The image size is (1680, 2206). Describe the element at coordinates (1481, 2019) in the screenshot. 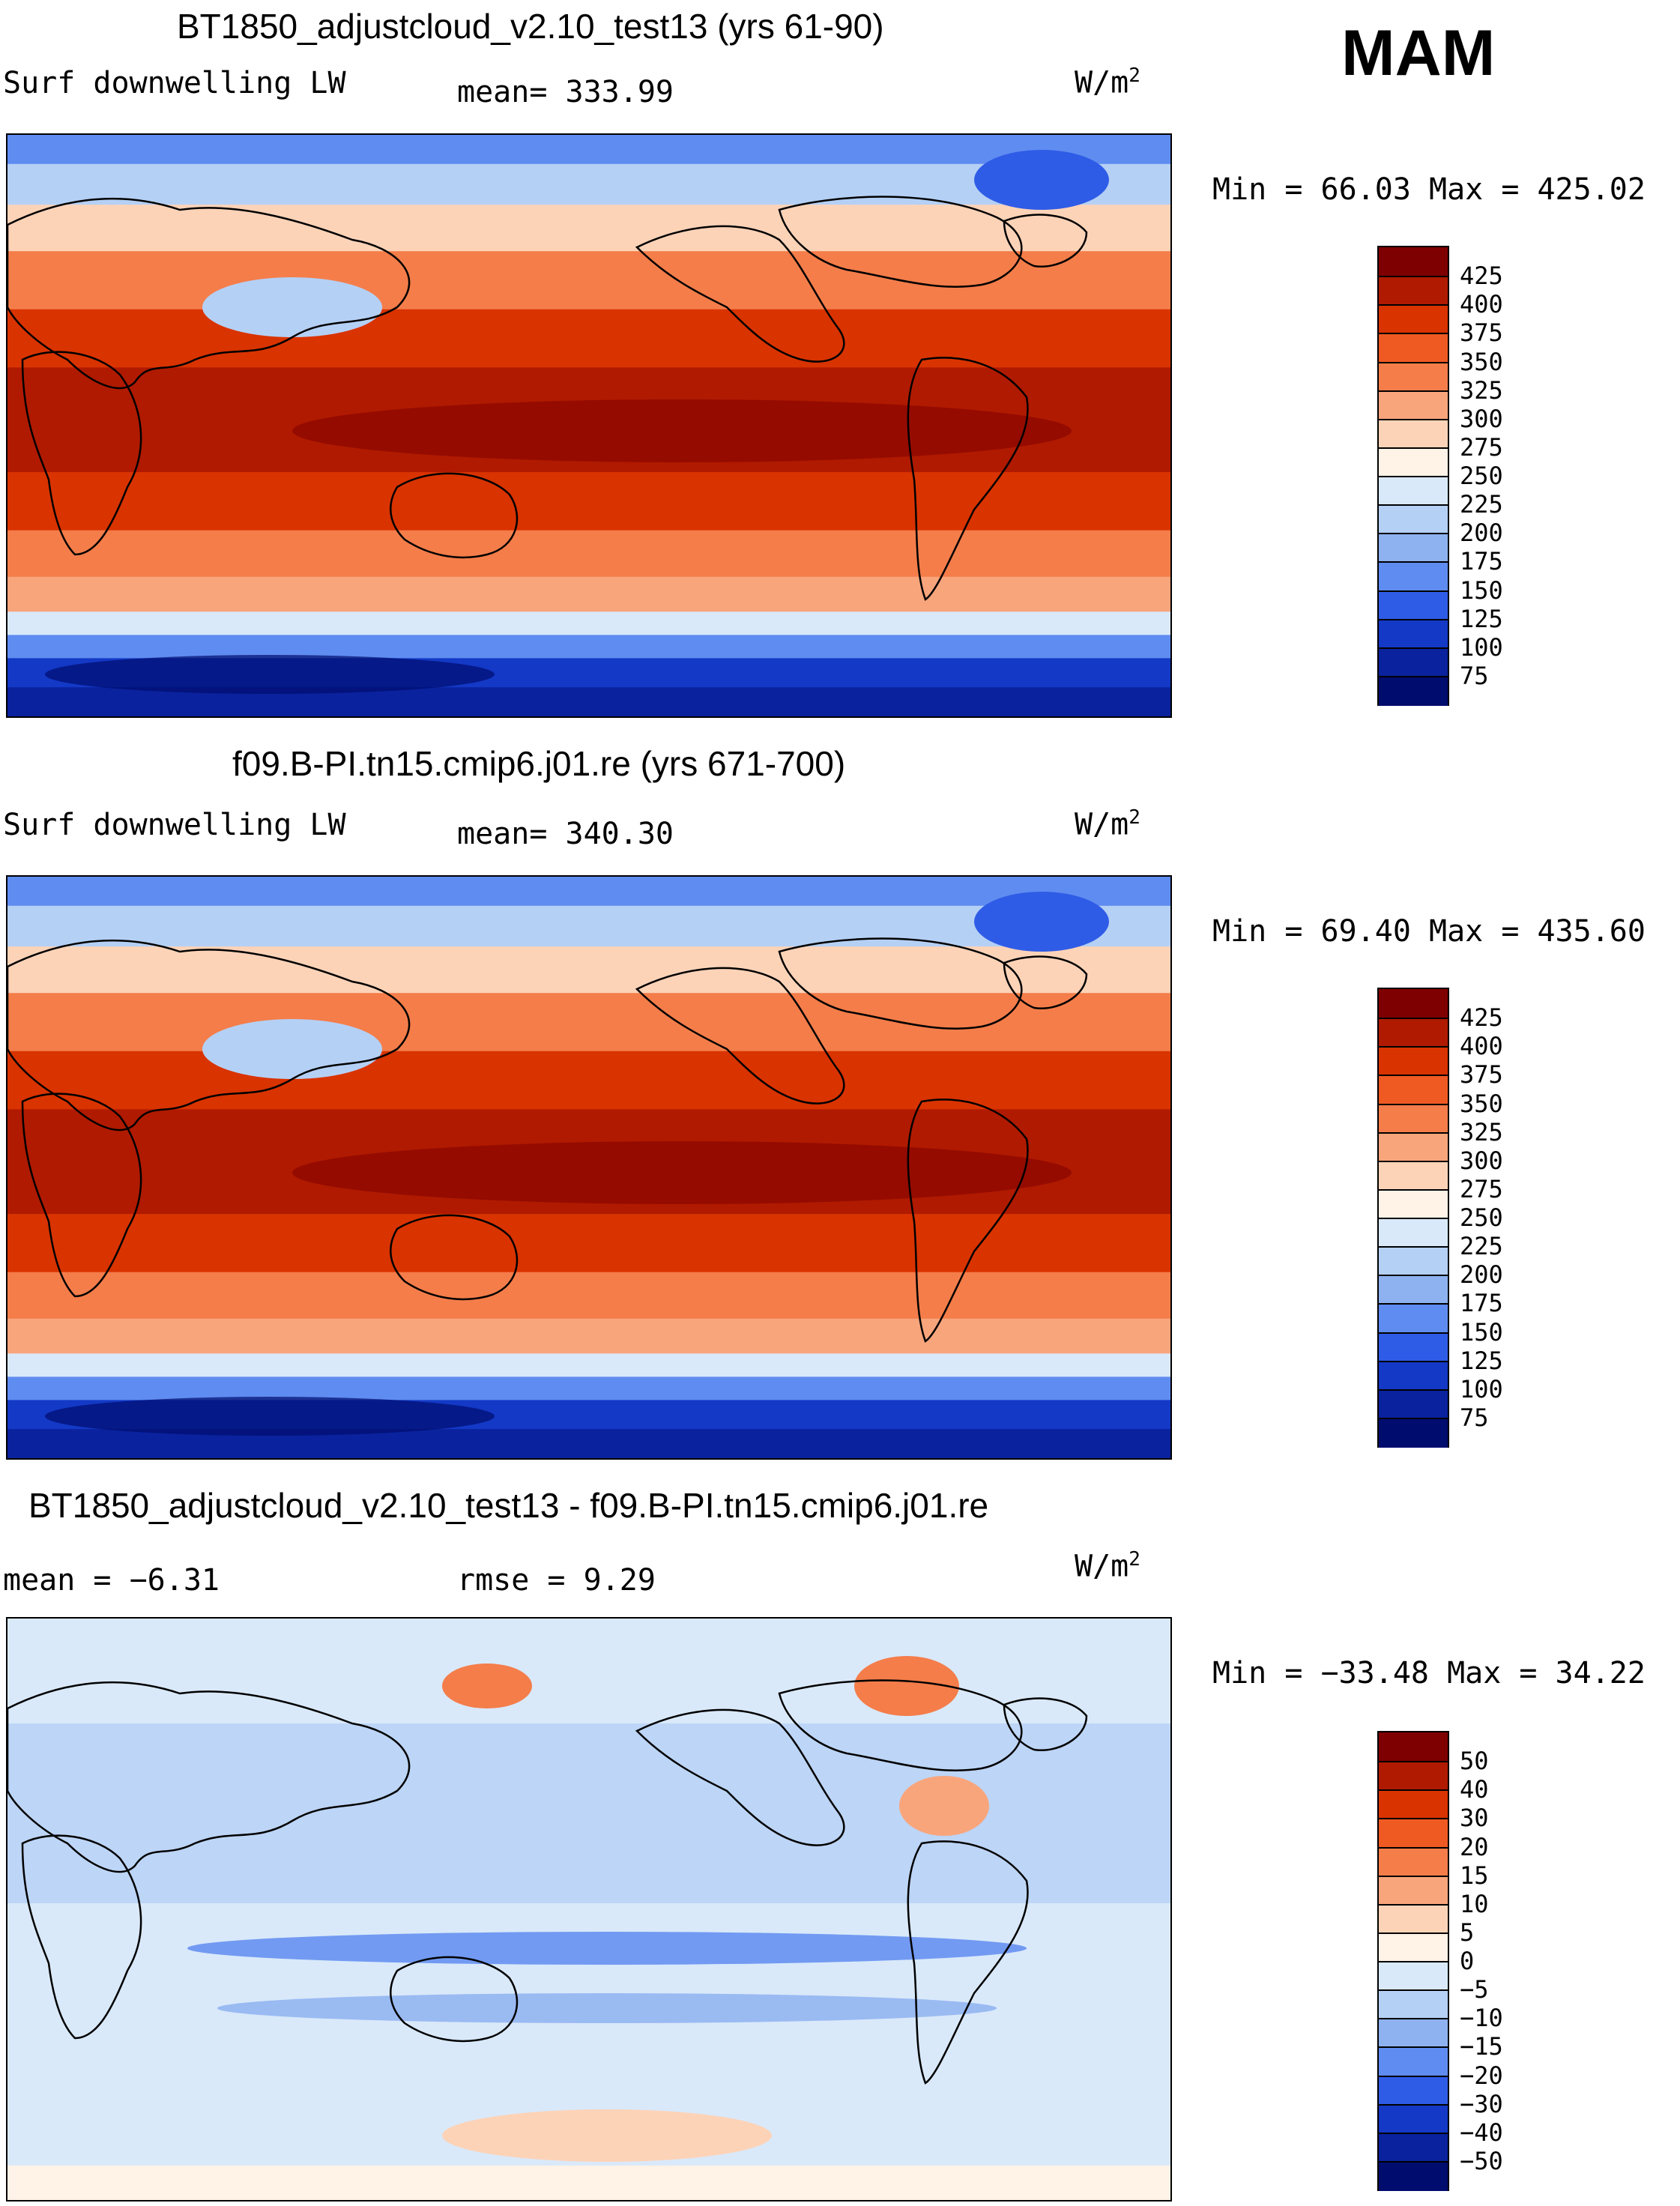

I see `colorbar-tick-label: −10` at that location.